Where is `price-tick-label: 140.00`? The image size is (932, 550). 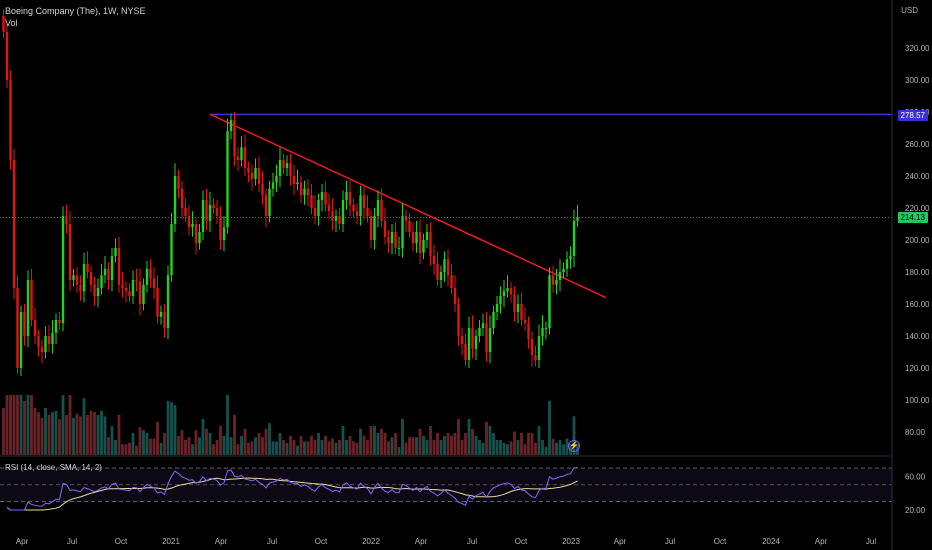
price-tick-label: 140.00 is located at coordinates (917, 336).